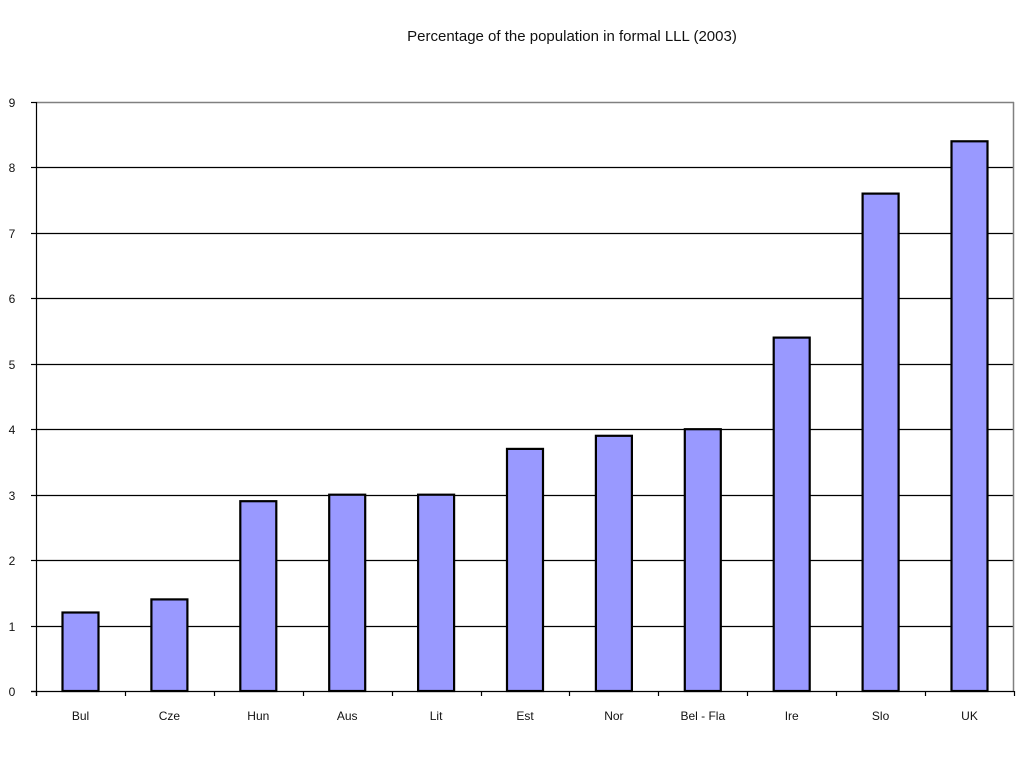 Image resolution: width=1024 pixels, height=773 pixels. Describe the element at coordinates (881, 716) in the screenshot. I see `x-tick-label: Slo` at that location.